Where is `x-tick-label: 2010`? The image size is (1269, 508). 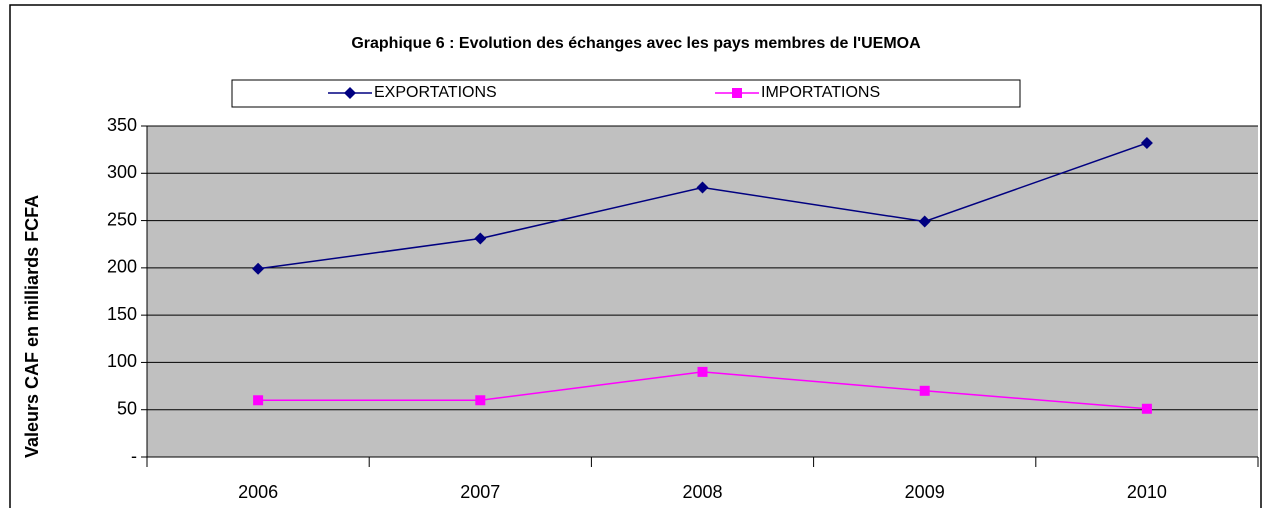 x-tick-label: 2010 is located at coordinates (1147, 492).